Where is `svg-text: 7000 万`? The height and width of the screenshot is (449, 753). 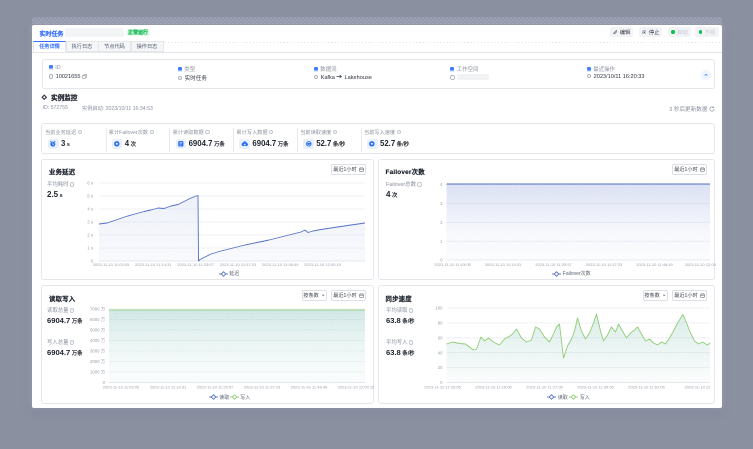
svg-text: 7000 万 is located at coordinates (98, 310).